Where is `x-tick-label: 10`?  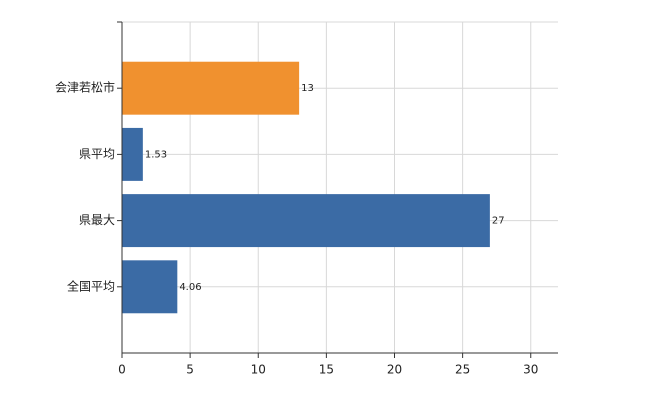
x-tick-label: 10 is located at coordinates (258, 370).